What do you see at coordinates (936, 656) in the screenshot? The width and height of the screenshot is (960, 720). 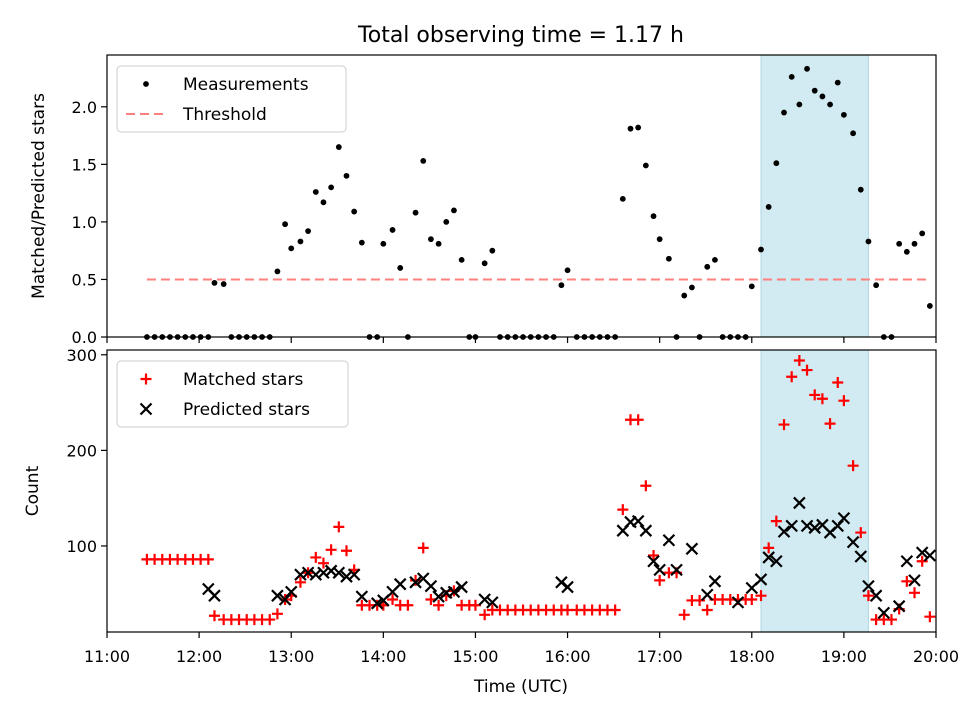 I see `x-tick-label: 20:00` at bounding box center [936, 656].